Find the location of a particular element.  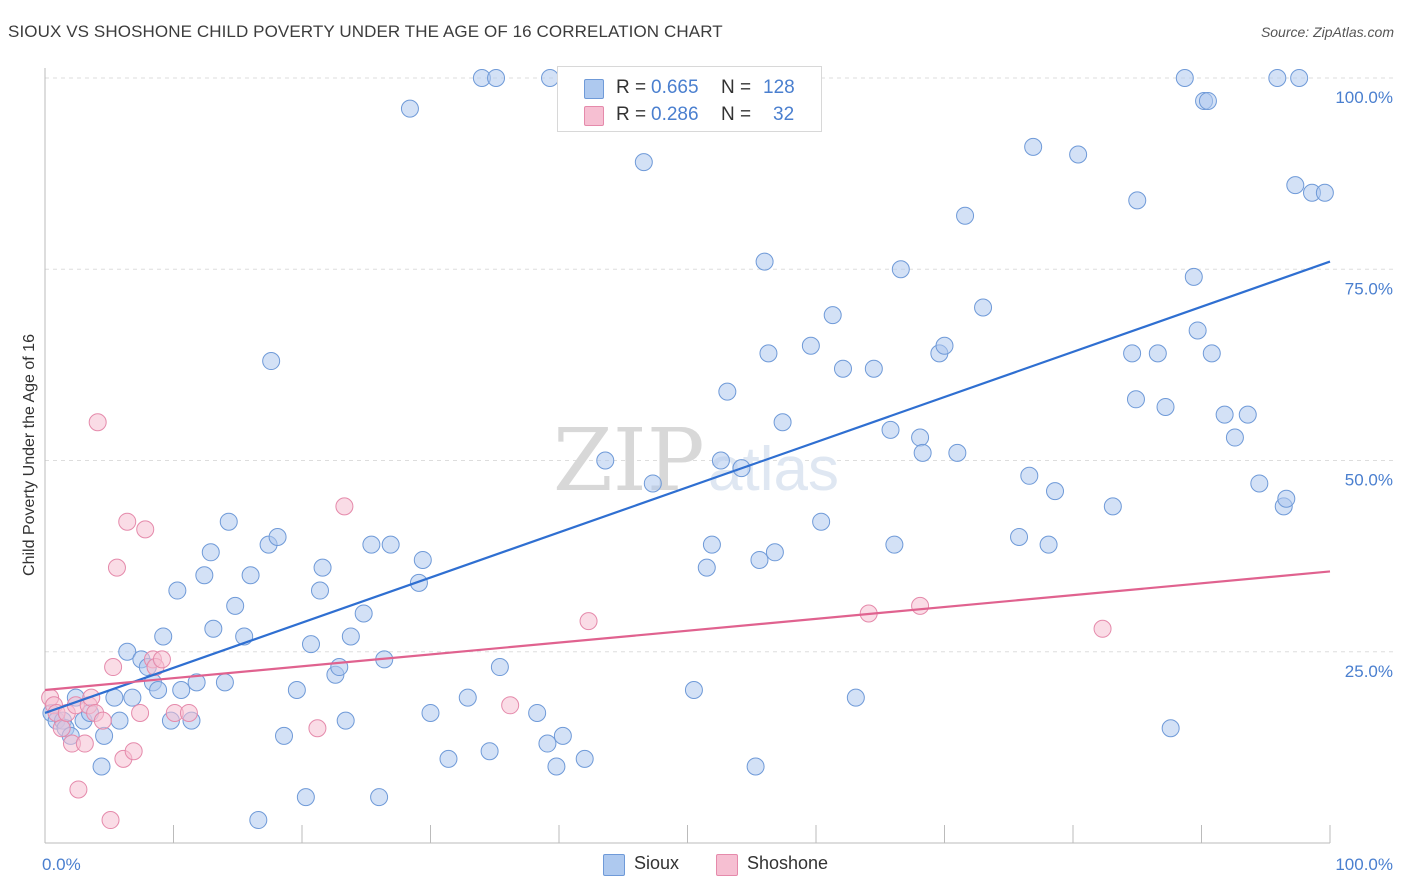

stats-legend: R = 0.665 N = 128 R = 0.286 N = 32 is located at coordinates (689, 99).